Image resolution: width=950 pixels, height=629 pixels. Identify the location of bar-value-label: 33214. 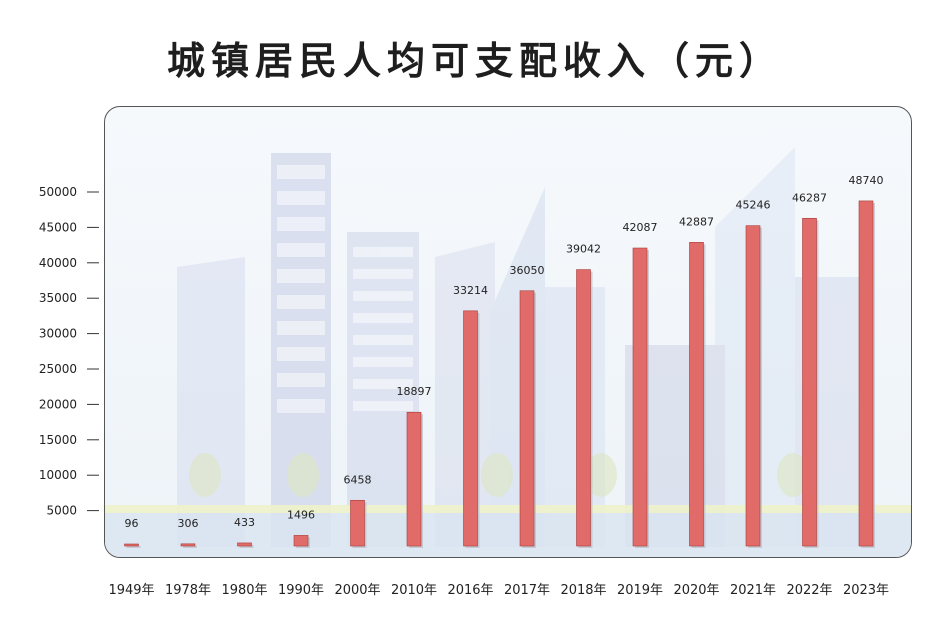
(470, 290).